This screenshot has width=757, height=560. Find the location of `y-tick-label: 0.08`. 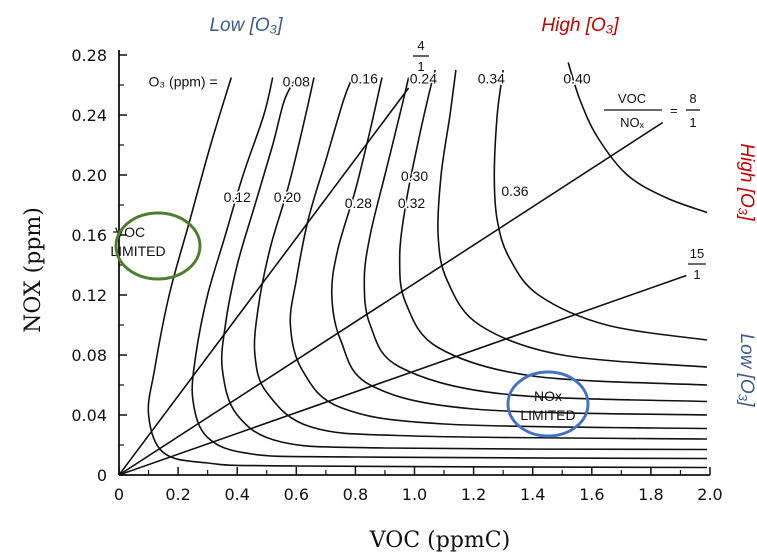

y-tick-label: 0.08 is located at coordinates (89, 355).